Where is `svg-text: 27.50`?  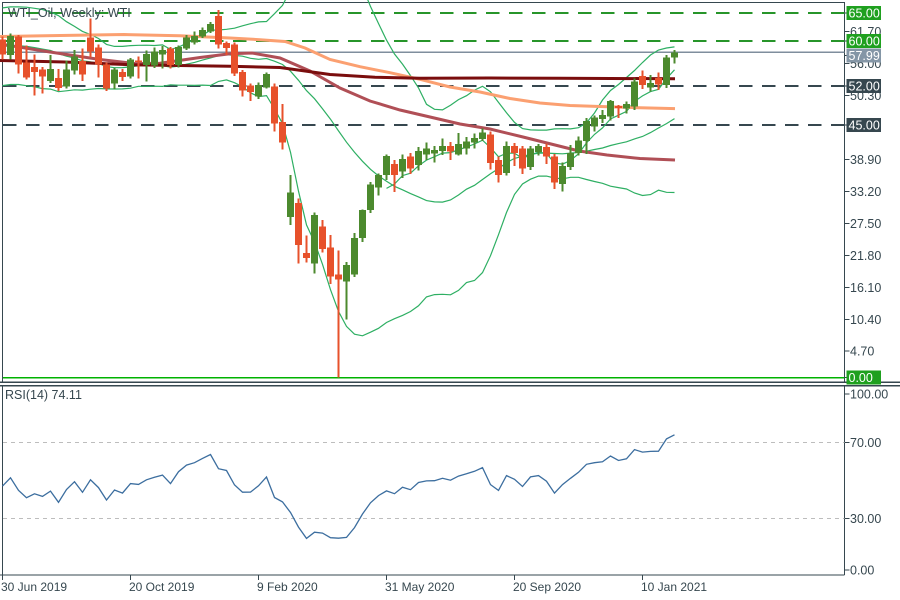 svg-text: 27.50 is located at coordinates (865, 224).